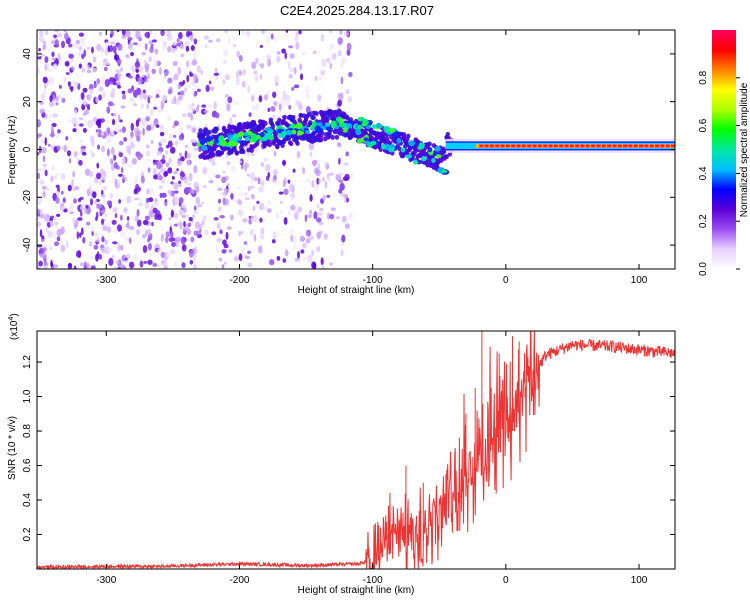 The height and width of the screenshot is (605, 750). What do you see at coordinates (356, 290) in the screenshot?
I see `spectrogram-x-label: Height of straight line (km)` at bounding box center [356, 290].